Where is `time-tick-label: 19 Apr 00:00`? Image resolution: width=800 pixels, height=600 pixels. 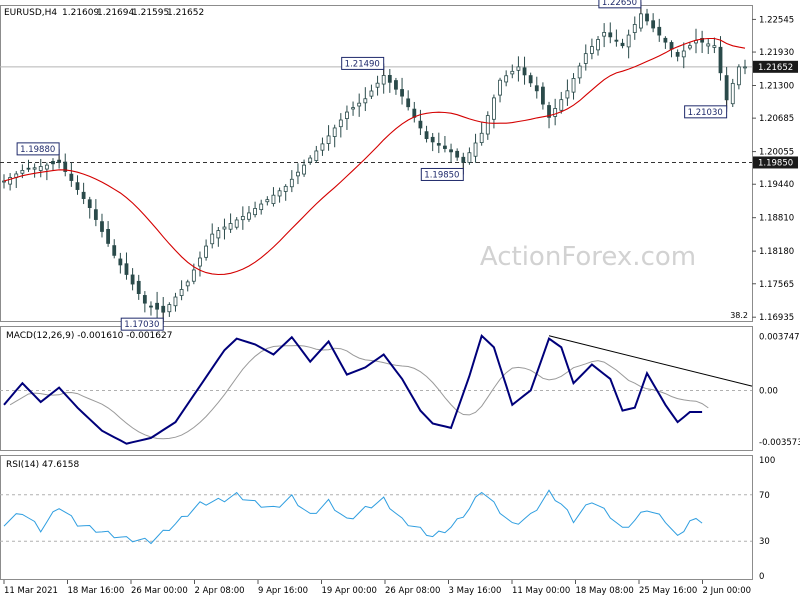
time-tick-label: 19 Apr 00:00 is located at coordinates (349, 591).